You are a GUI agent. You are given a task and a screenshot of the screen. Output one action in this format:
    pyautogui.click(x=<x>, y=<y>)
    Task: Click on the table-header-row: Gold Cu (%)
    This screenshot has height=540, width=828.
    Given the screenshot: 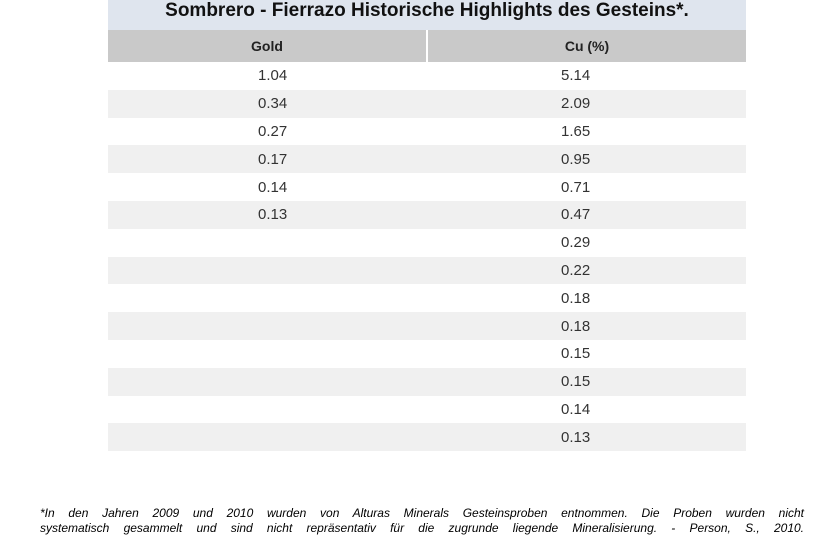 What is the action you would take?
    pyautogui.click(x=427, y=46)
    